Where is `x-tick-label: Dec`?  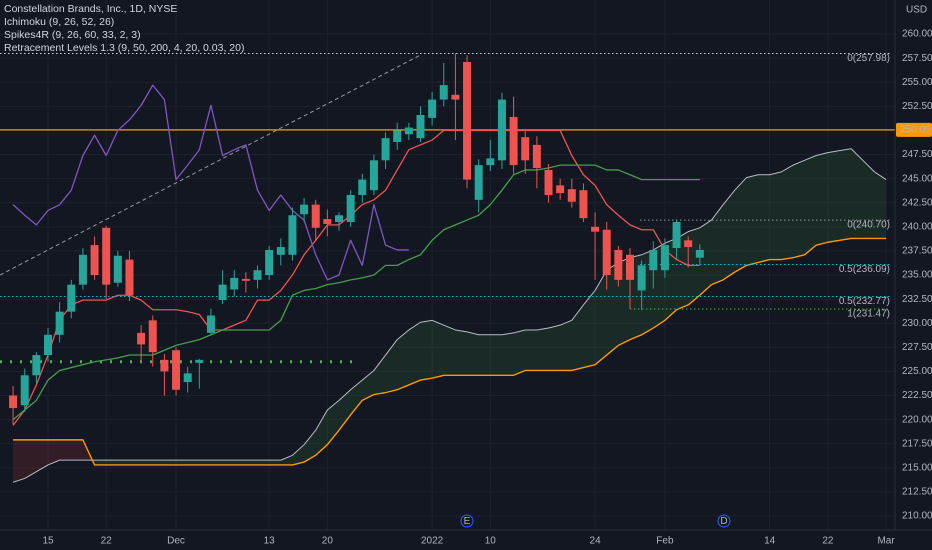 x-tick-label: Dec is located at coordinates (176, 541).